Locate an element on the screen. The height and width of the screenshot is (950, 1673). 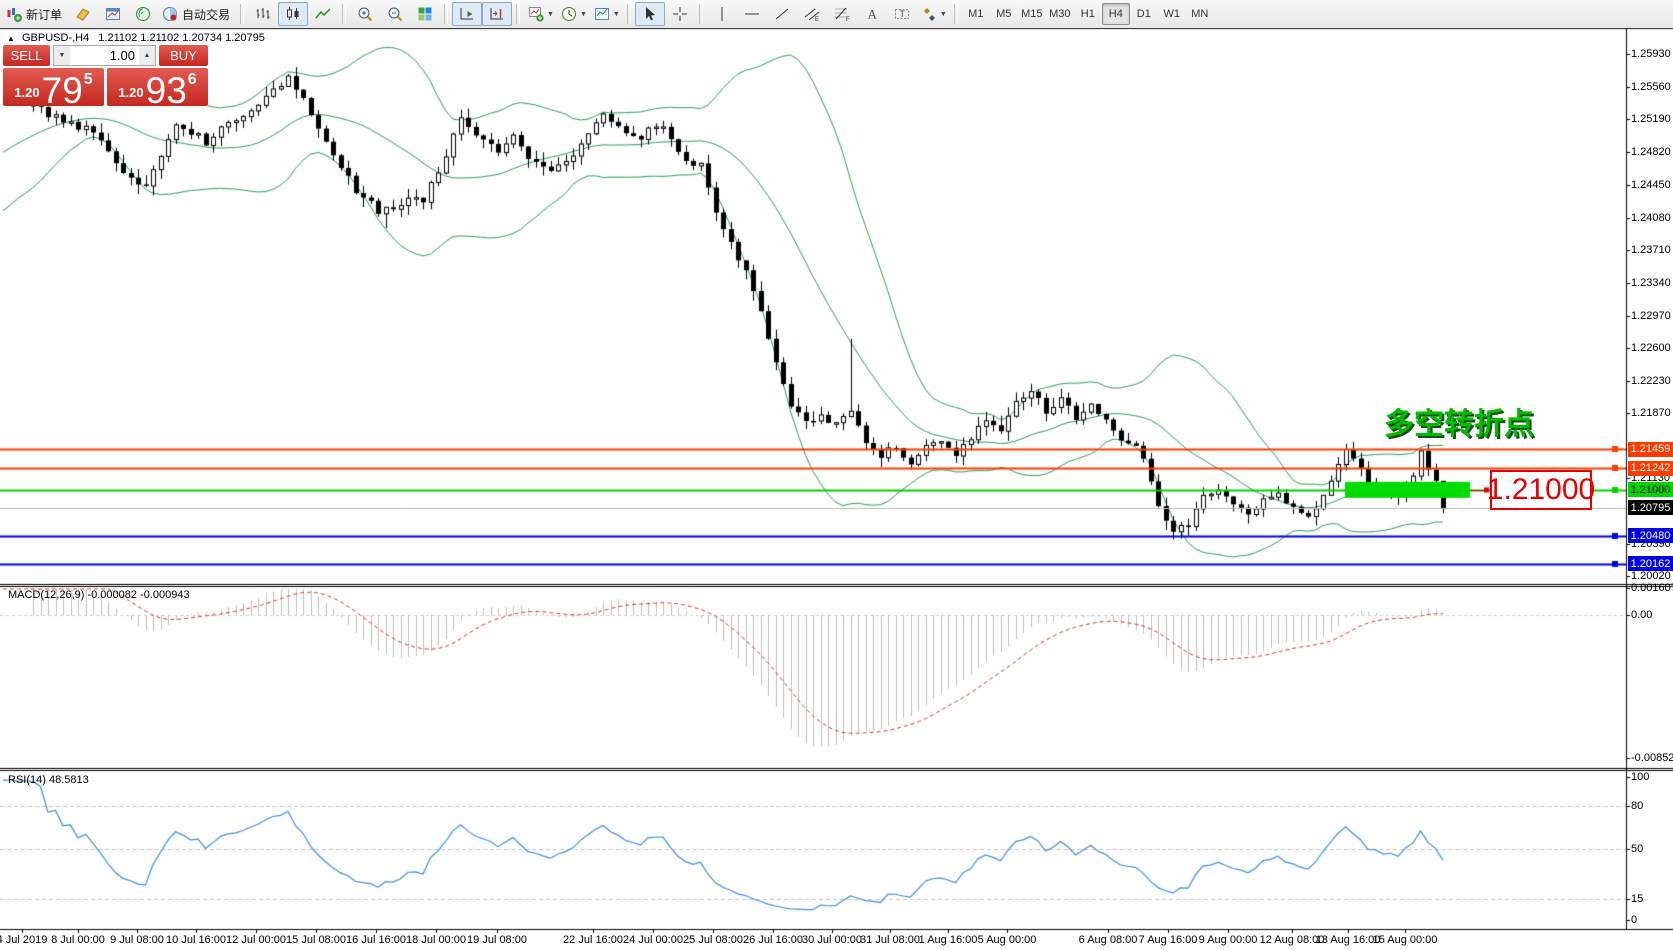
channel-icon: E is located at coordinates (812, 14).